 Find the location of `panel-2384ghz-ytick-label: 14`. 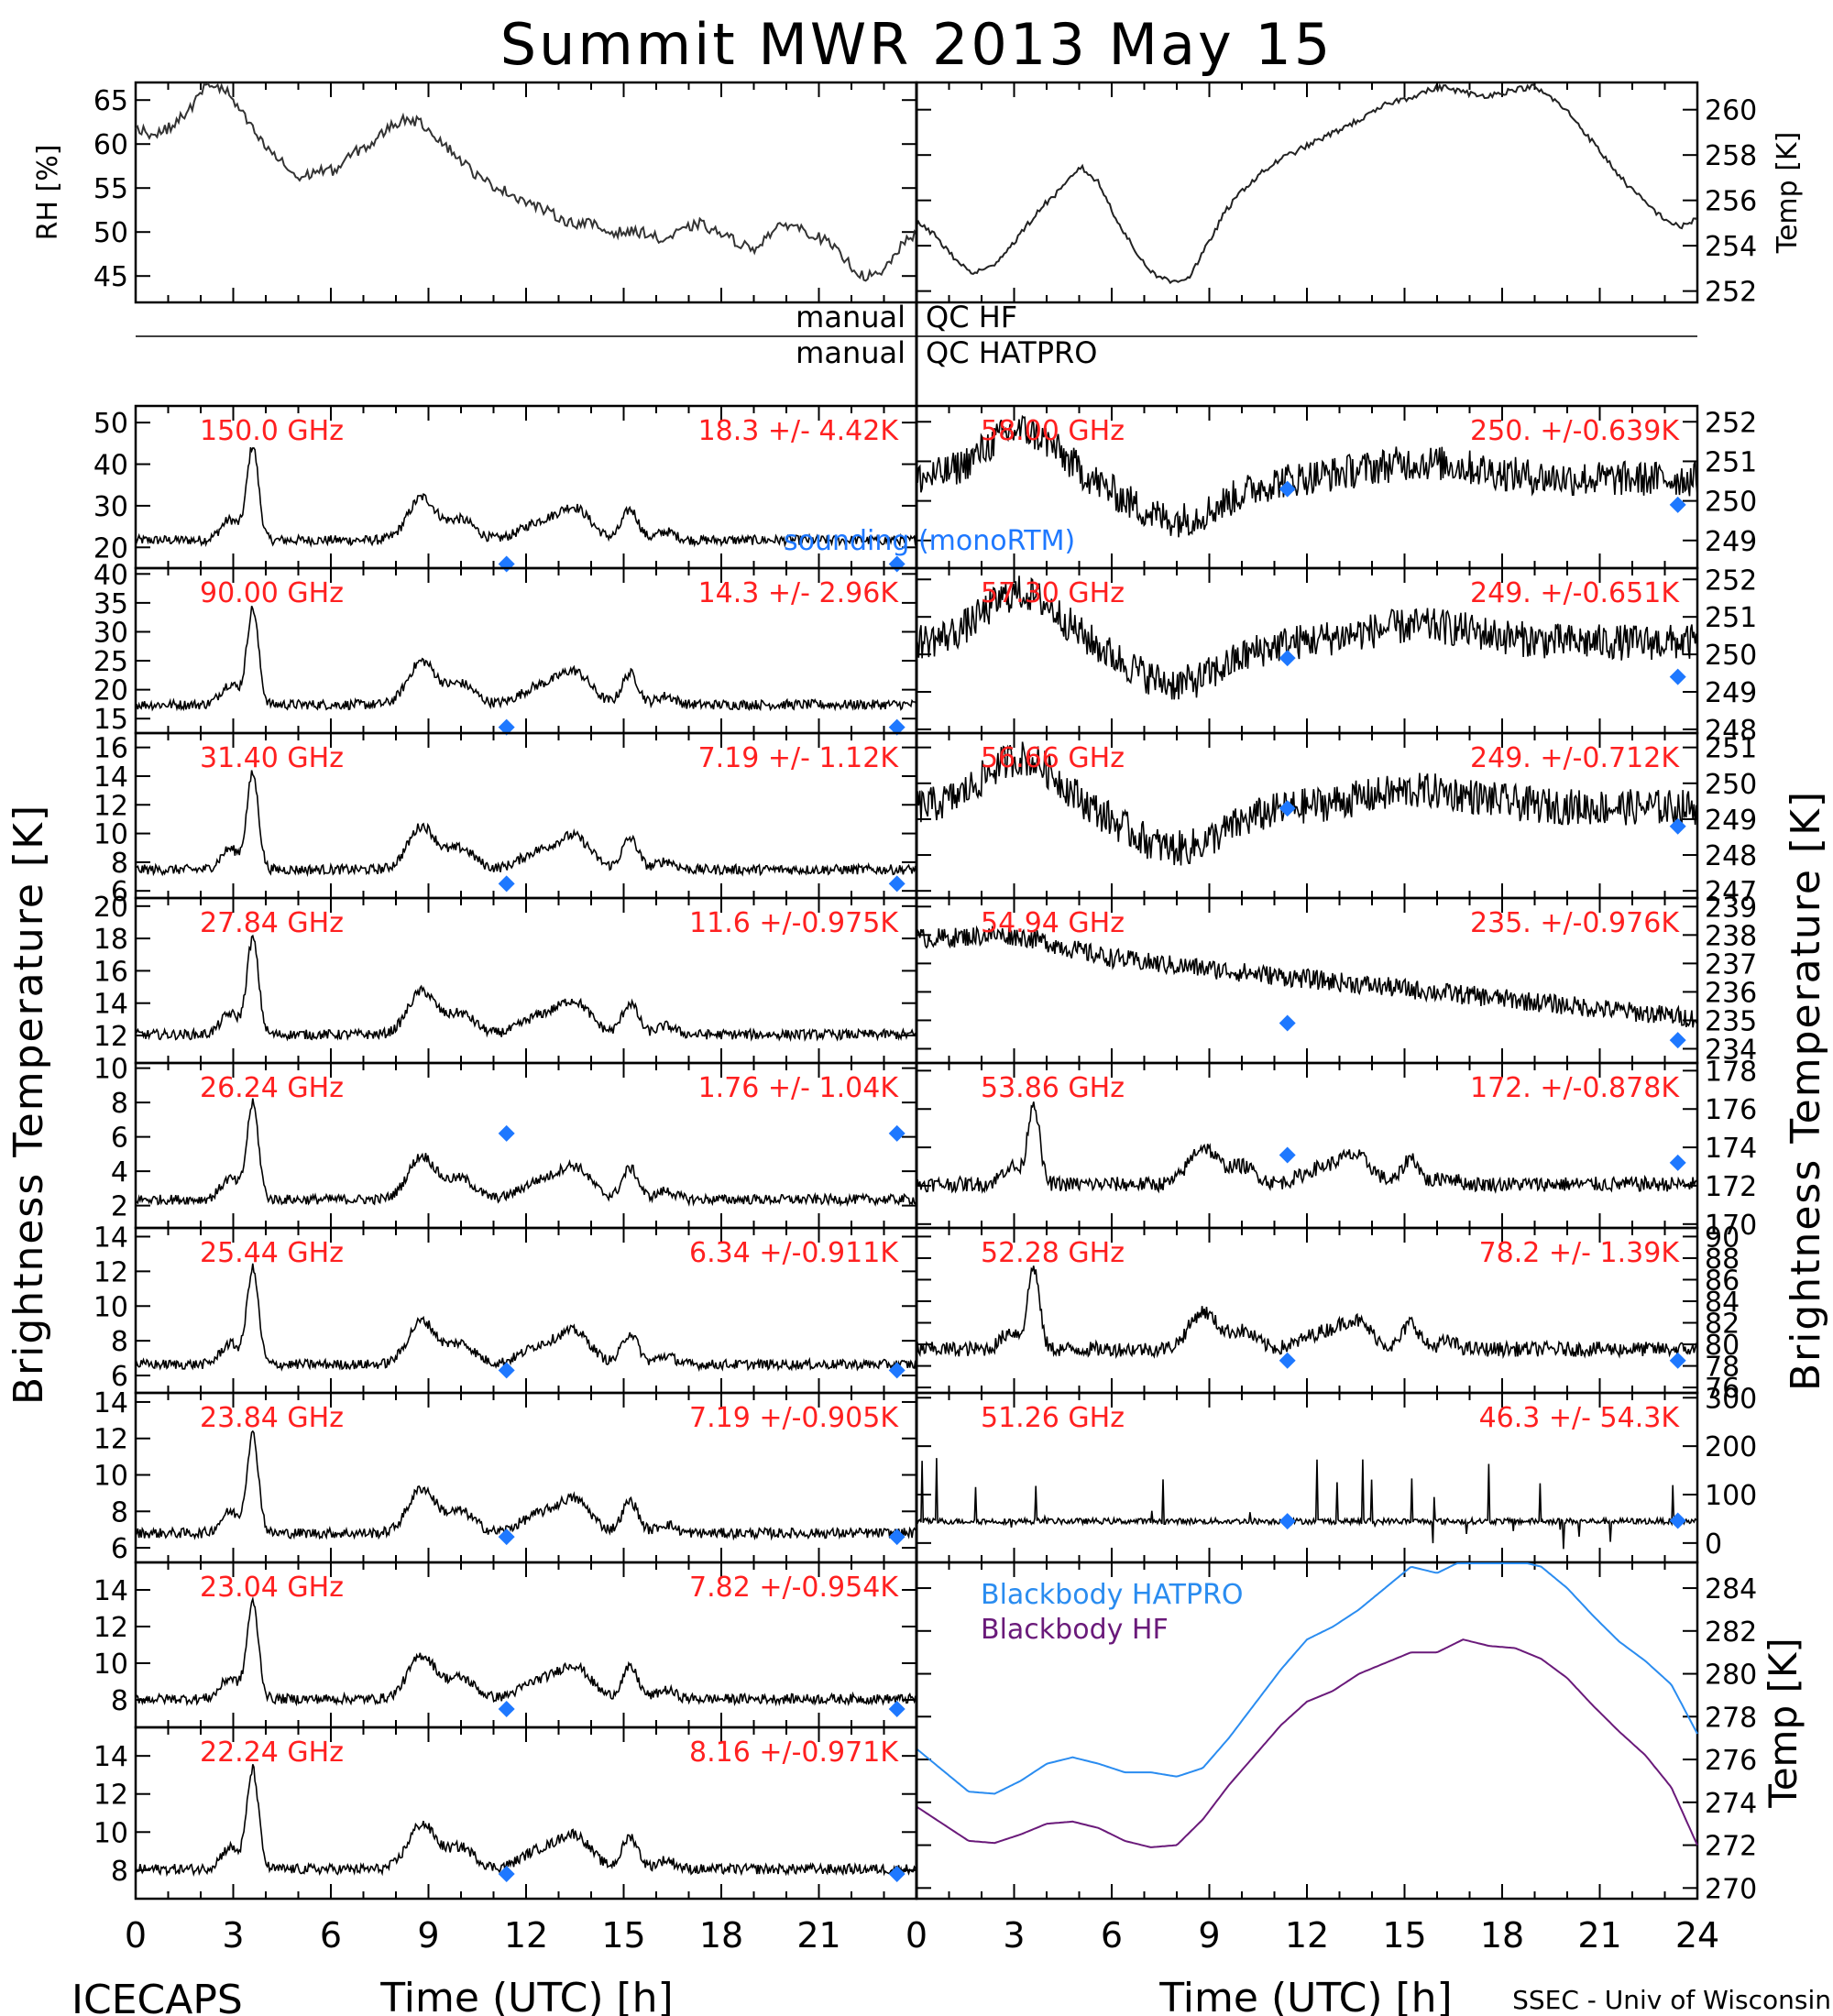

panel-2384ghz-ytick-label: 14 is located at coordinates (110, 1403).